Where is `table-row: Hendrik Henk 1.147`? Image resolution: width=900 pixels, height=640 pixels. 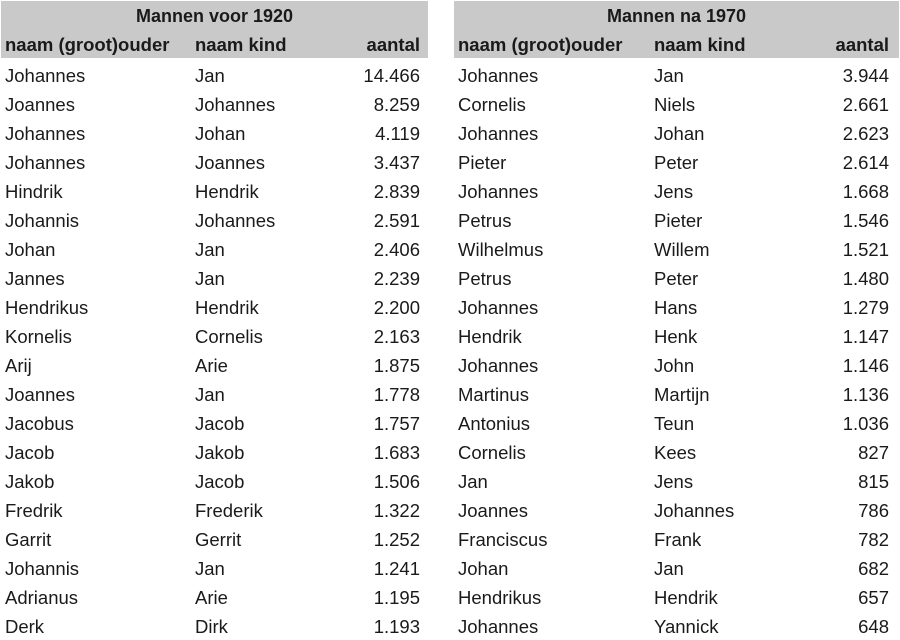
table-row: Hendrik Henk 1.147 is located at coordinates (676, 335).